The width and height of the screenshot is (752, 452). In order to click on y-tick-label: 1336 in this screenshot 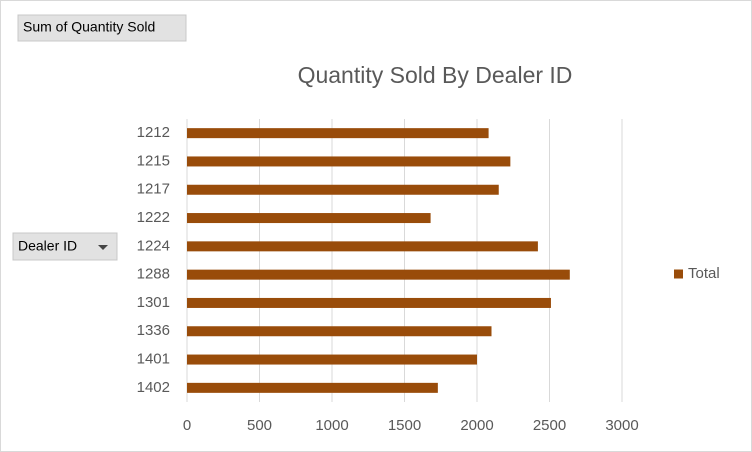, I will do `click(153, 330)`.